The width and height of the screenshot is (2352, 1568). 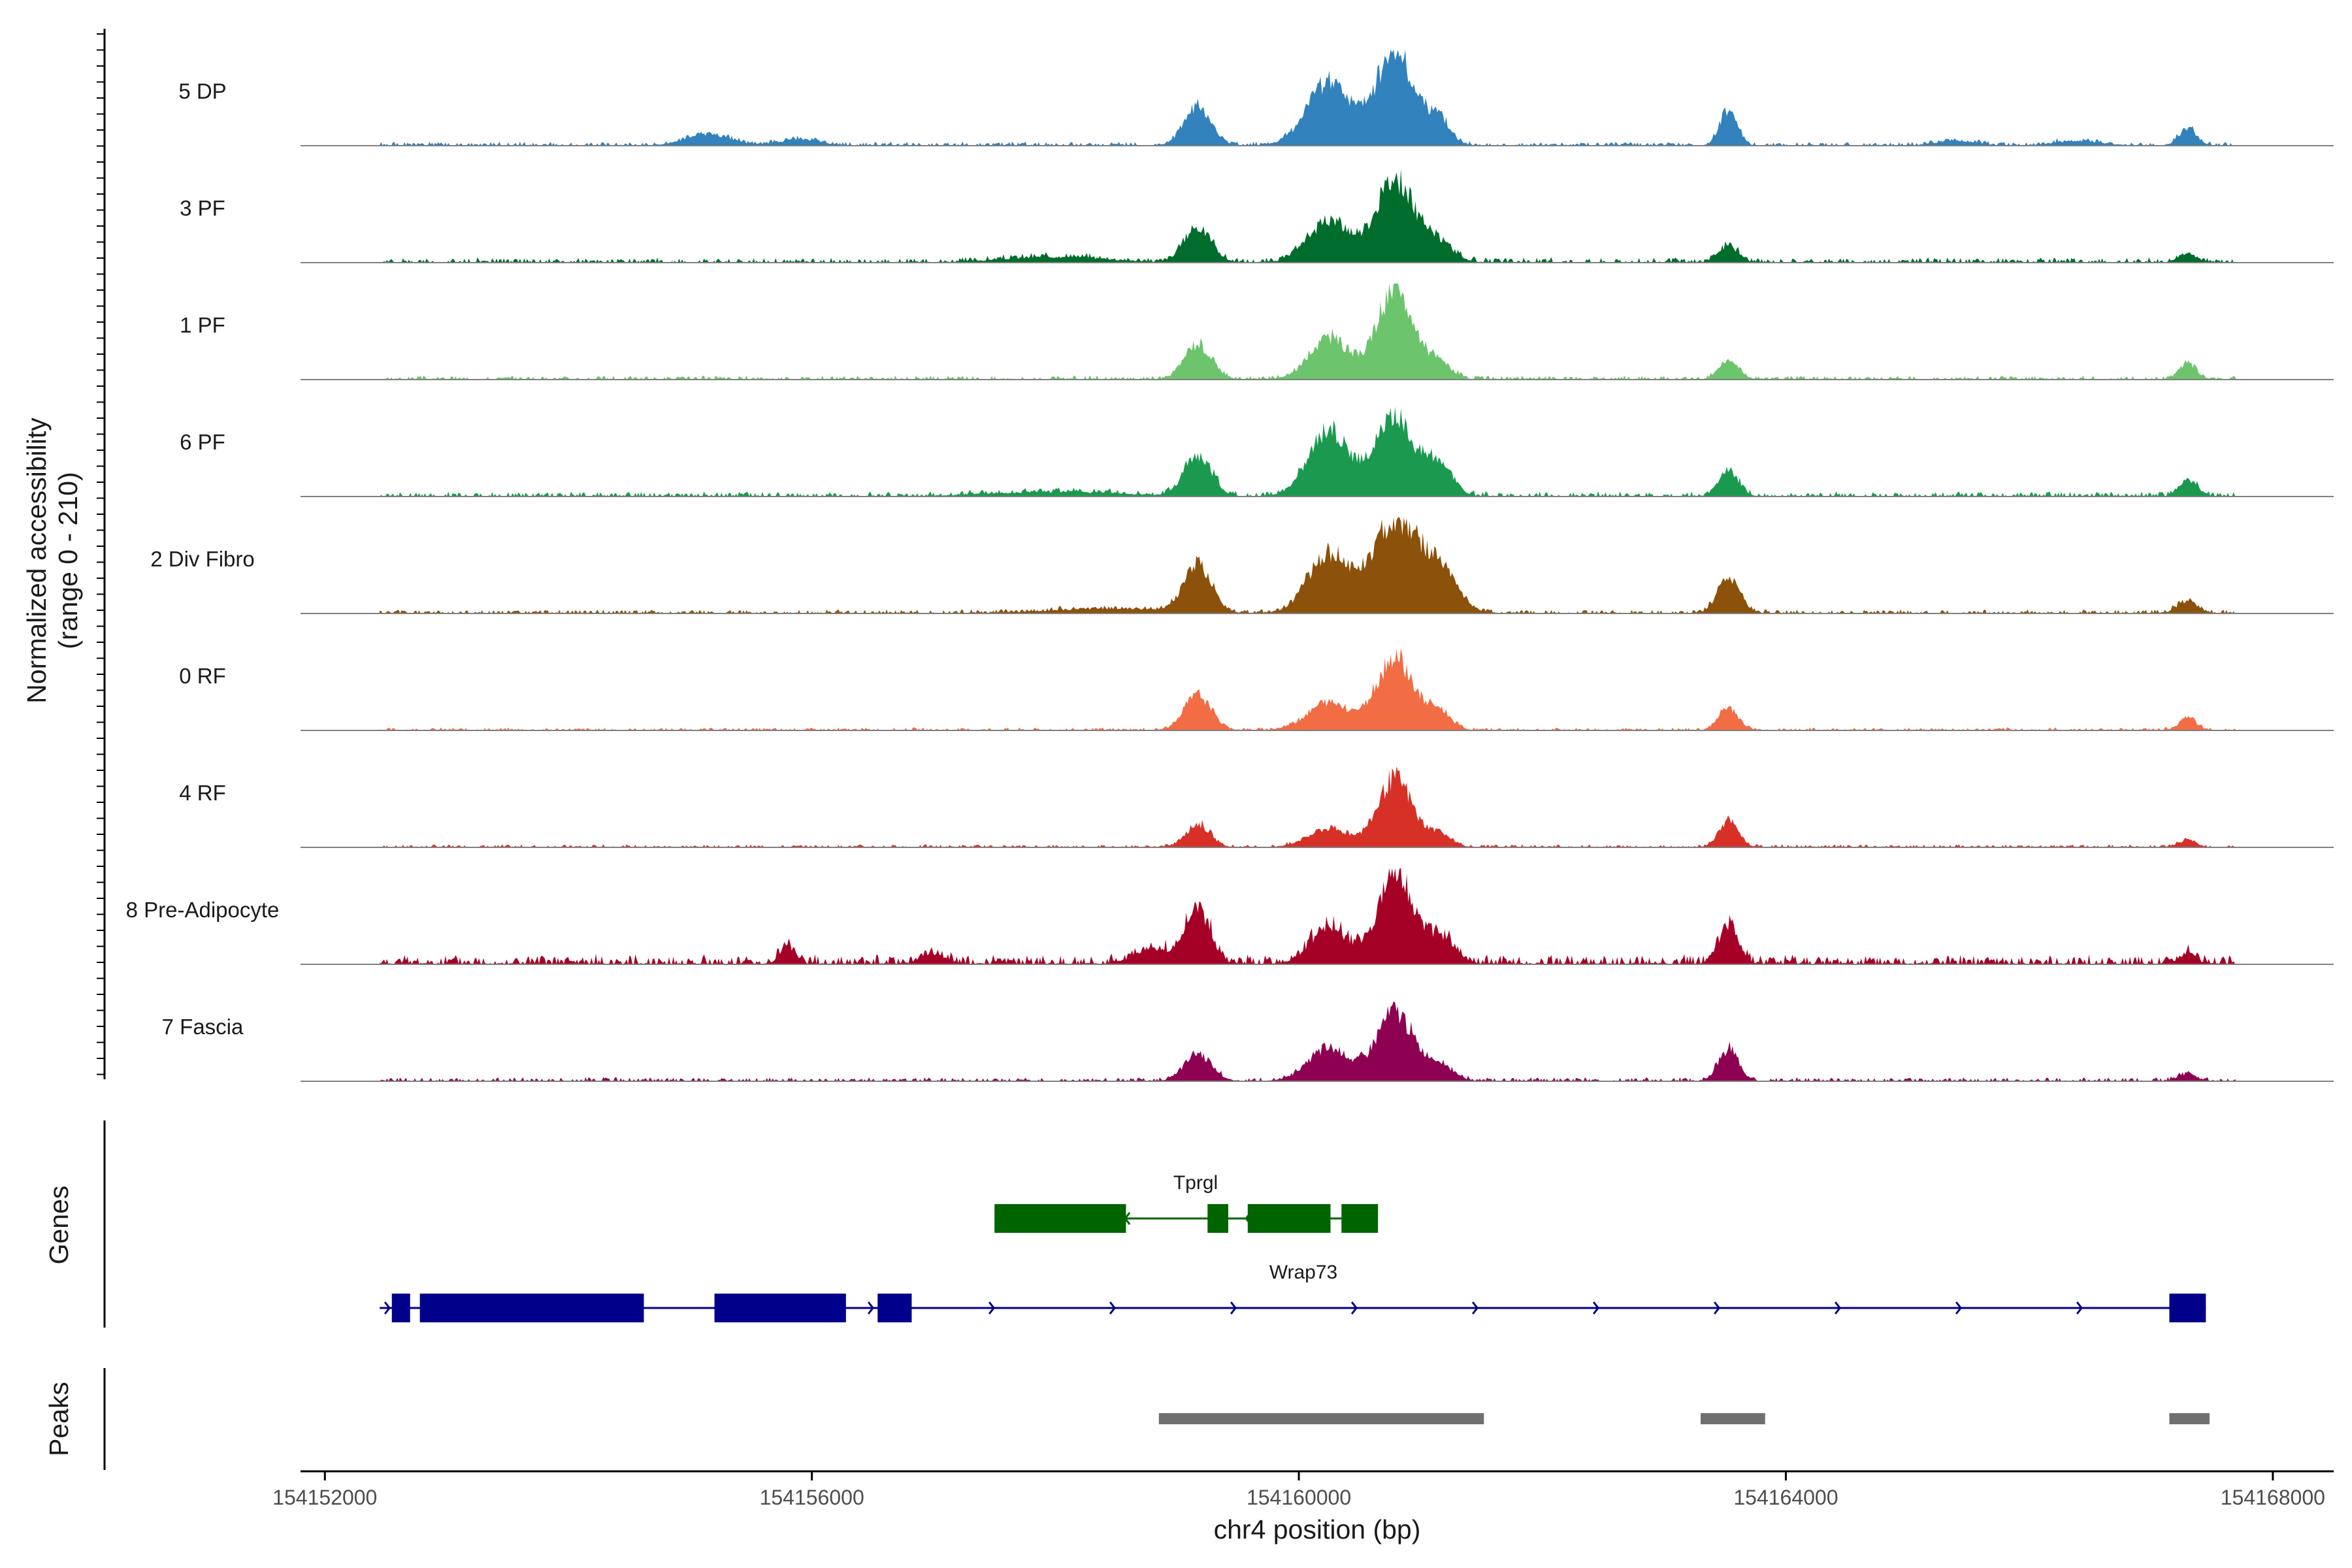 I want to click on track-label: 5 DP, so click(x=202, y=91).